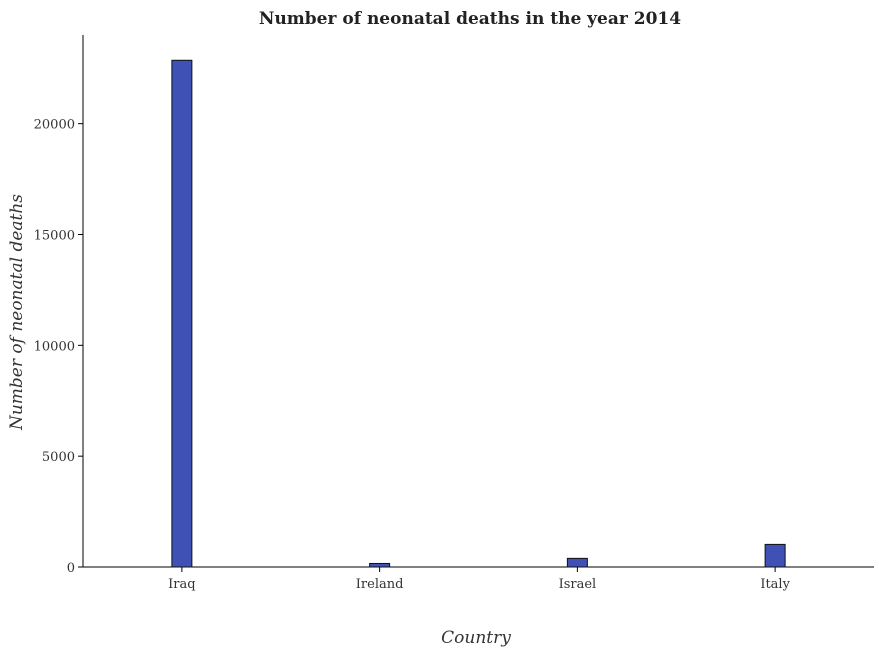 This screenshot has width=879, height=654. What do you see at coordinates (17, 312) in the screenshot?
I see `y-axis-label: Number of neonatal deaths` at bounding box center [17, 312].